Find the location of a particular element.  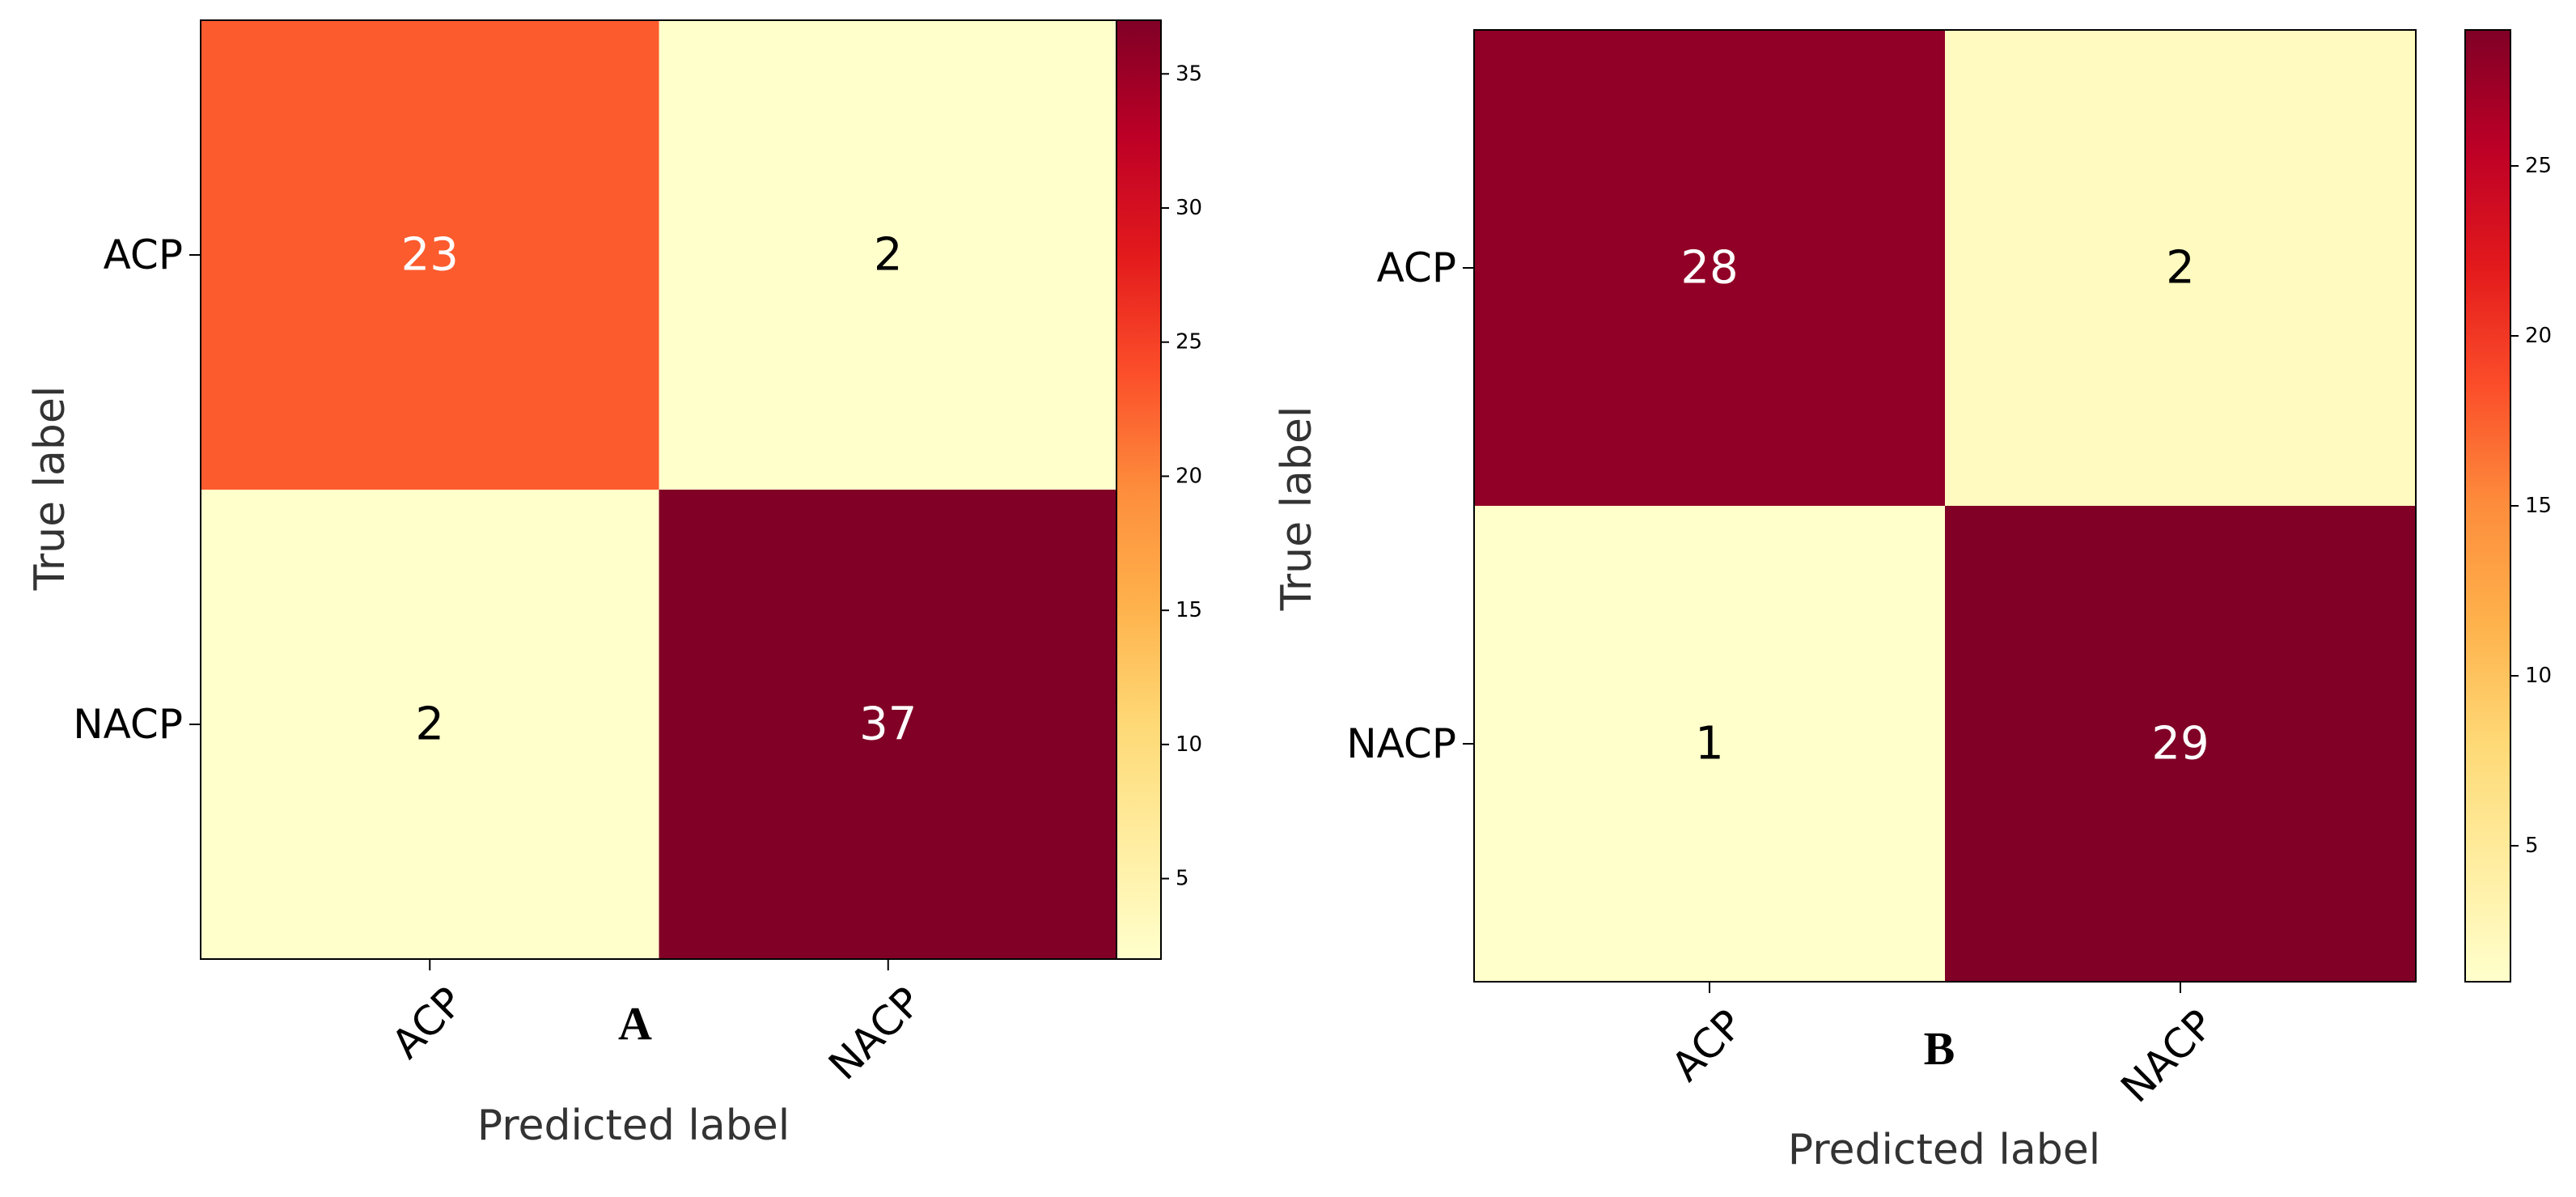

cell-value-label: 37 is located at coordinates (888, 725).